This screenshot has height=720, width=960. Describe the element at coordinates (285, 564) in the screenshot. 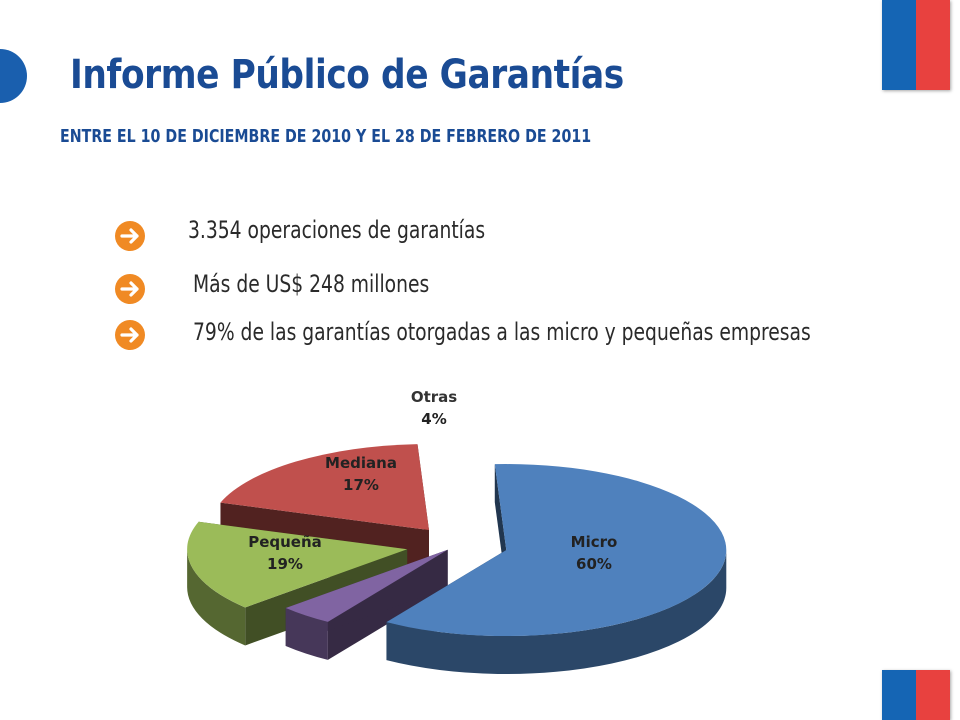

I see `slice-value: 19%` at that location.